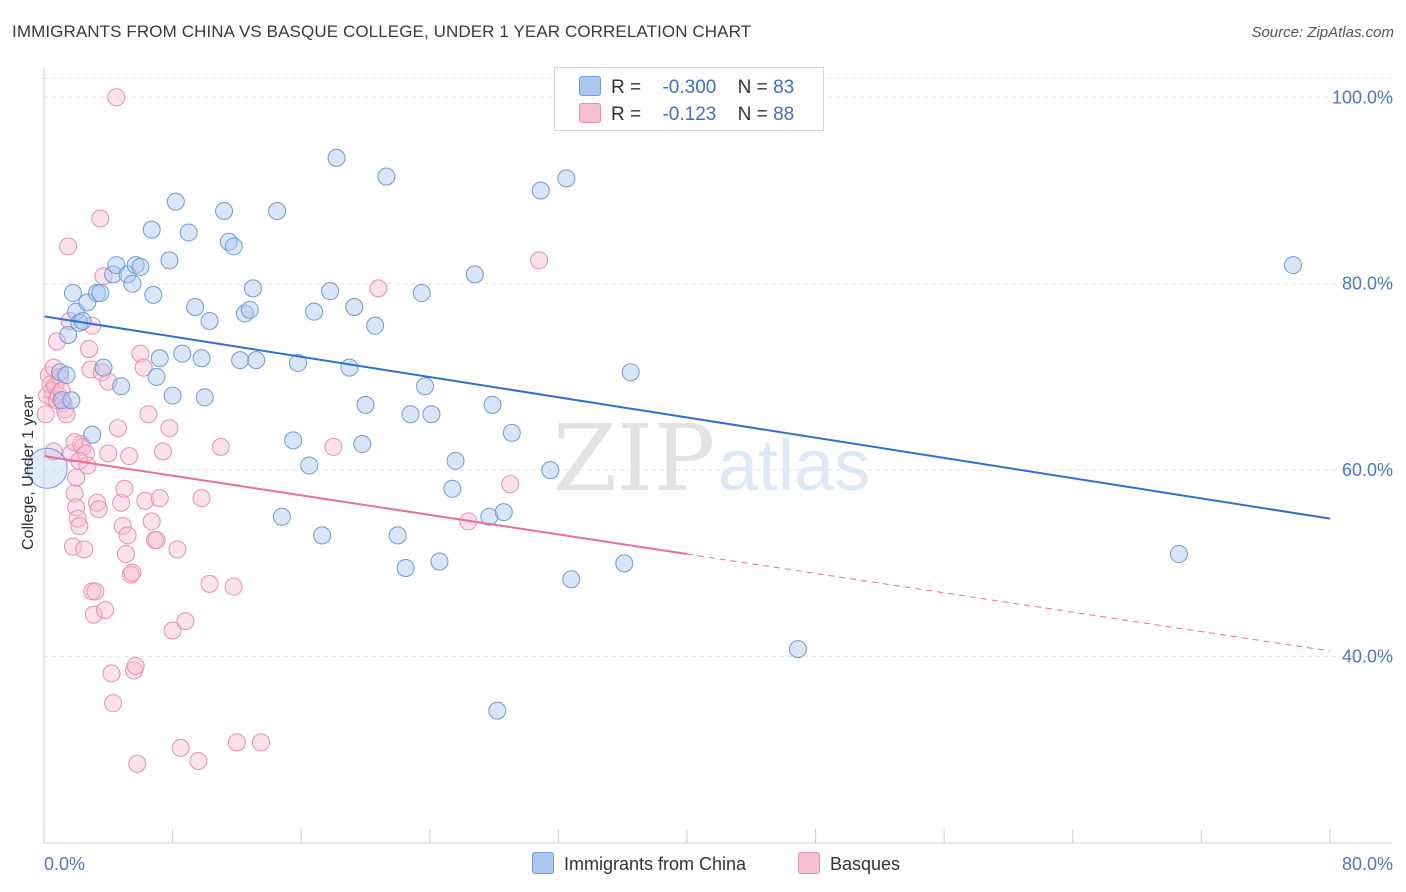  What do you see at coordinates (689, 114) in the screenshot?
I see `basques-r-value: -0.123` at bounding box center [689, 114].